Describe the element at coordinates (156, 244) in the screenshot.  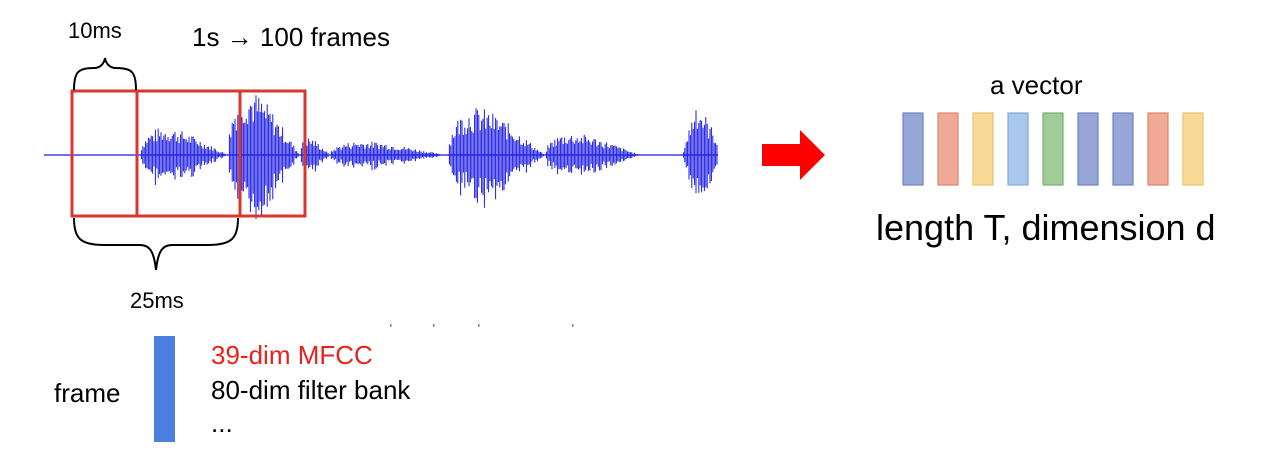
I see `brace-25ms` at that location.